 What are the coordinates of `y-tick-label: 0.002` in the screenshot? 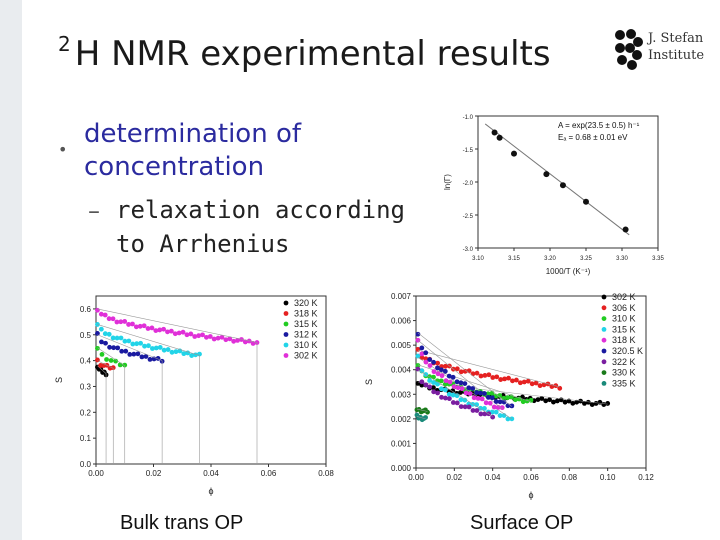 It's located at (401, 419).